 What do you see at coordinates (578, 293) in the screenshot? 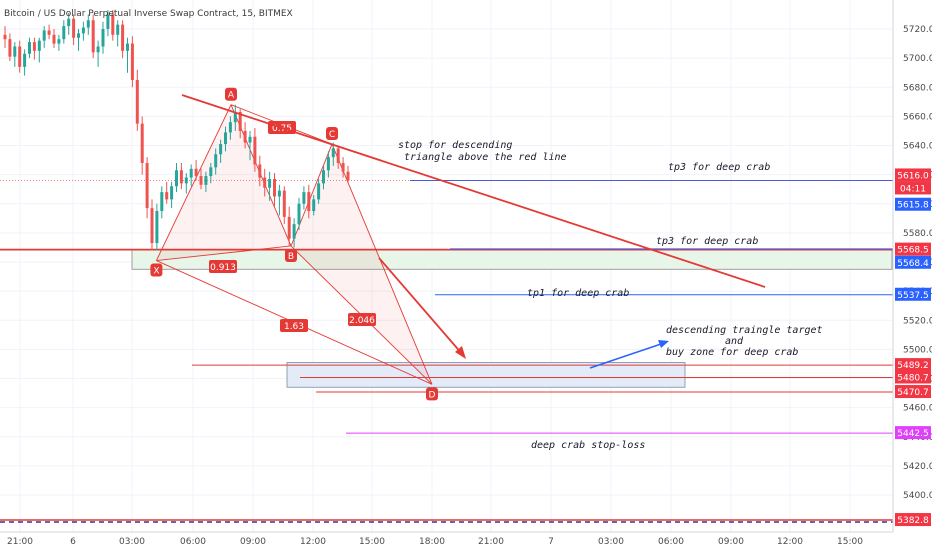
I see `annotation-text: tp1 for deep crab` at bounding box center [578, 293].